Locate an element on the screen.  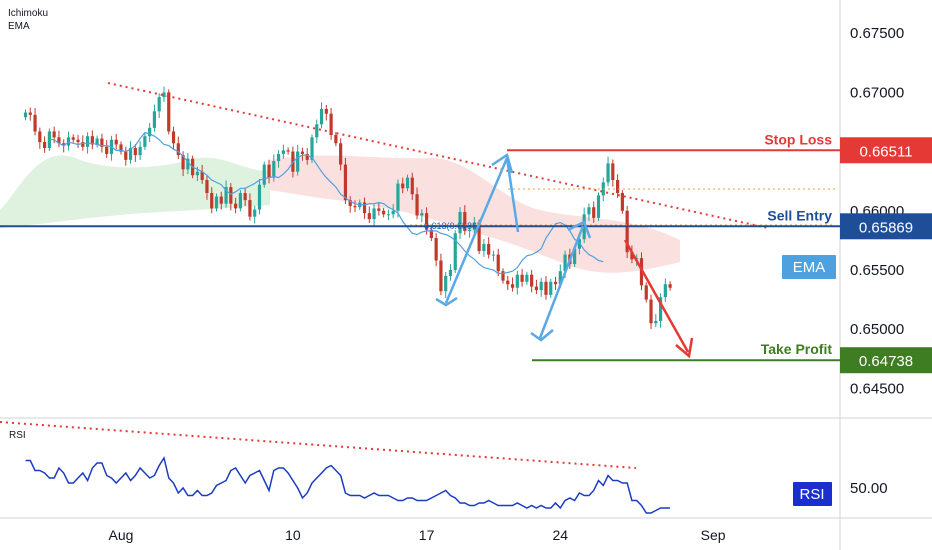
profit-price-tag is located at coordinates (886, 360).